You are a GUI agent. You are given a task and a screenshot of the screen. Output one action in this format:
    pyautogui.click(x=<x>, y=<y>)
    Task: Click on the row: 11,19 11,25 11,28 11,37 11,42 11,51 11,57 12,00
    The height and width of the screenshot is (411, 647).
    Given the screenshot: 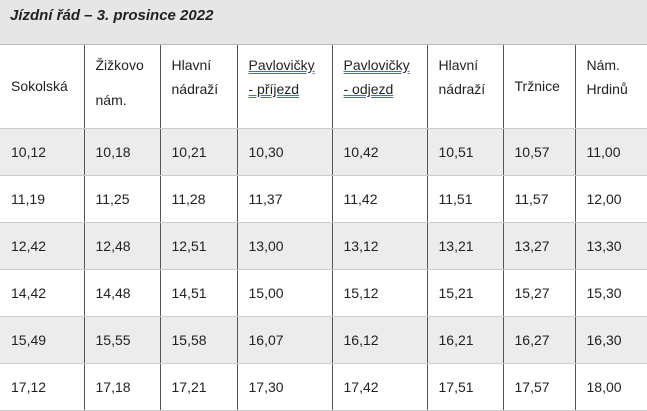 What is the action you would take?
    pyautogui.click(x=323, y=199)
    